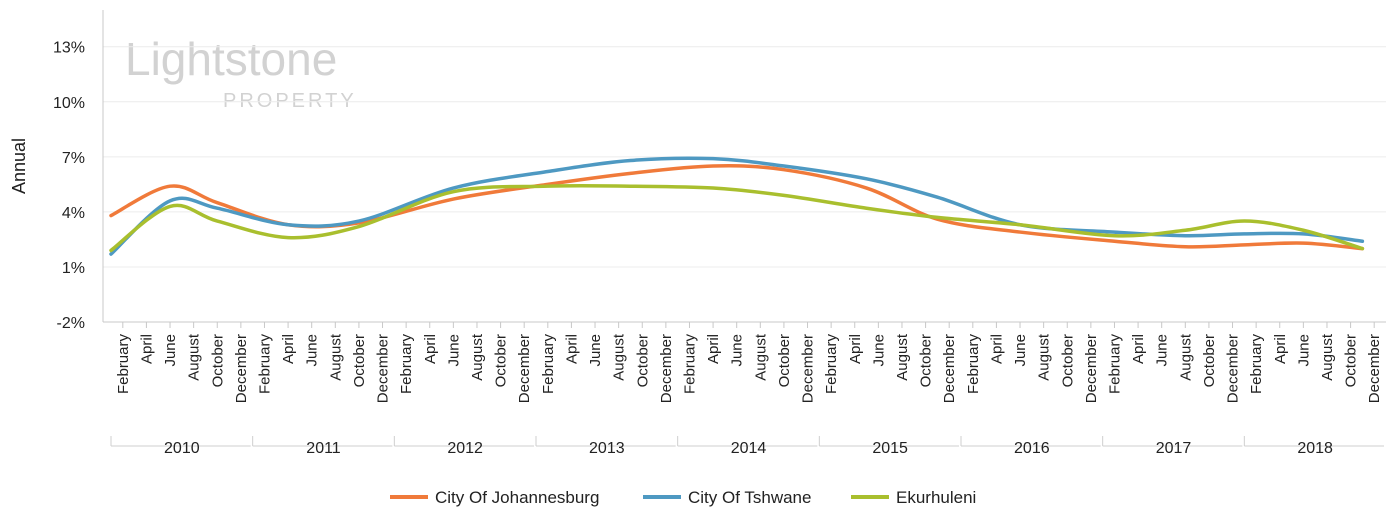 The height and width of the screenshot is (515, 1394). I want to click on x-year-label: 2015, so click(890, 448).